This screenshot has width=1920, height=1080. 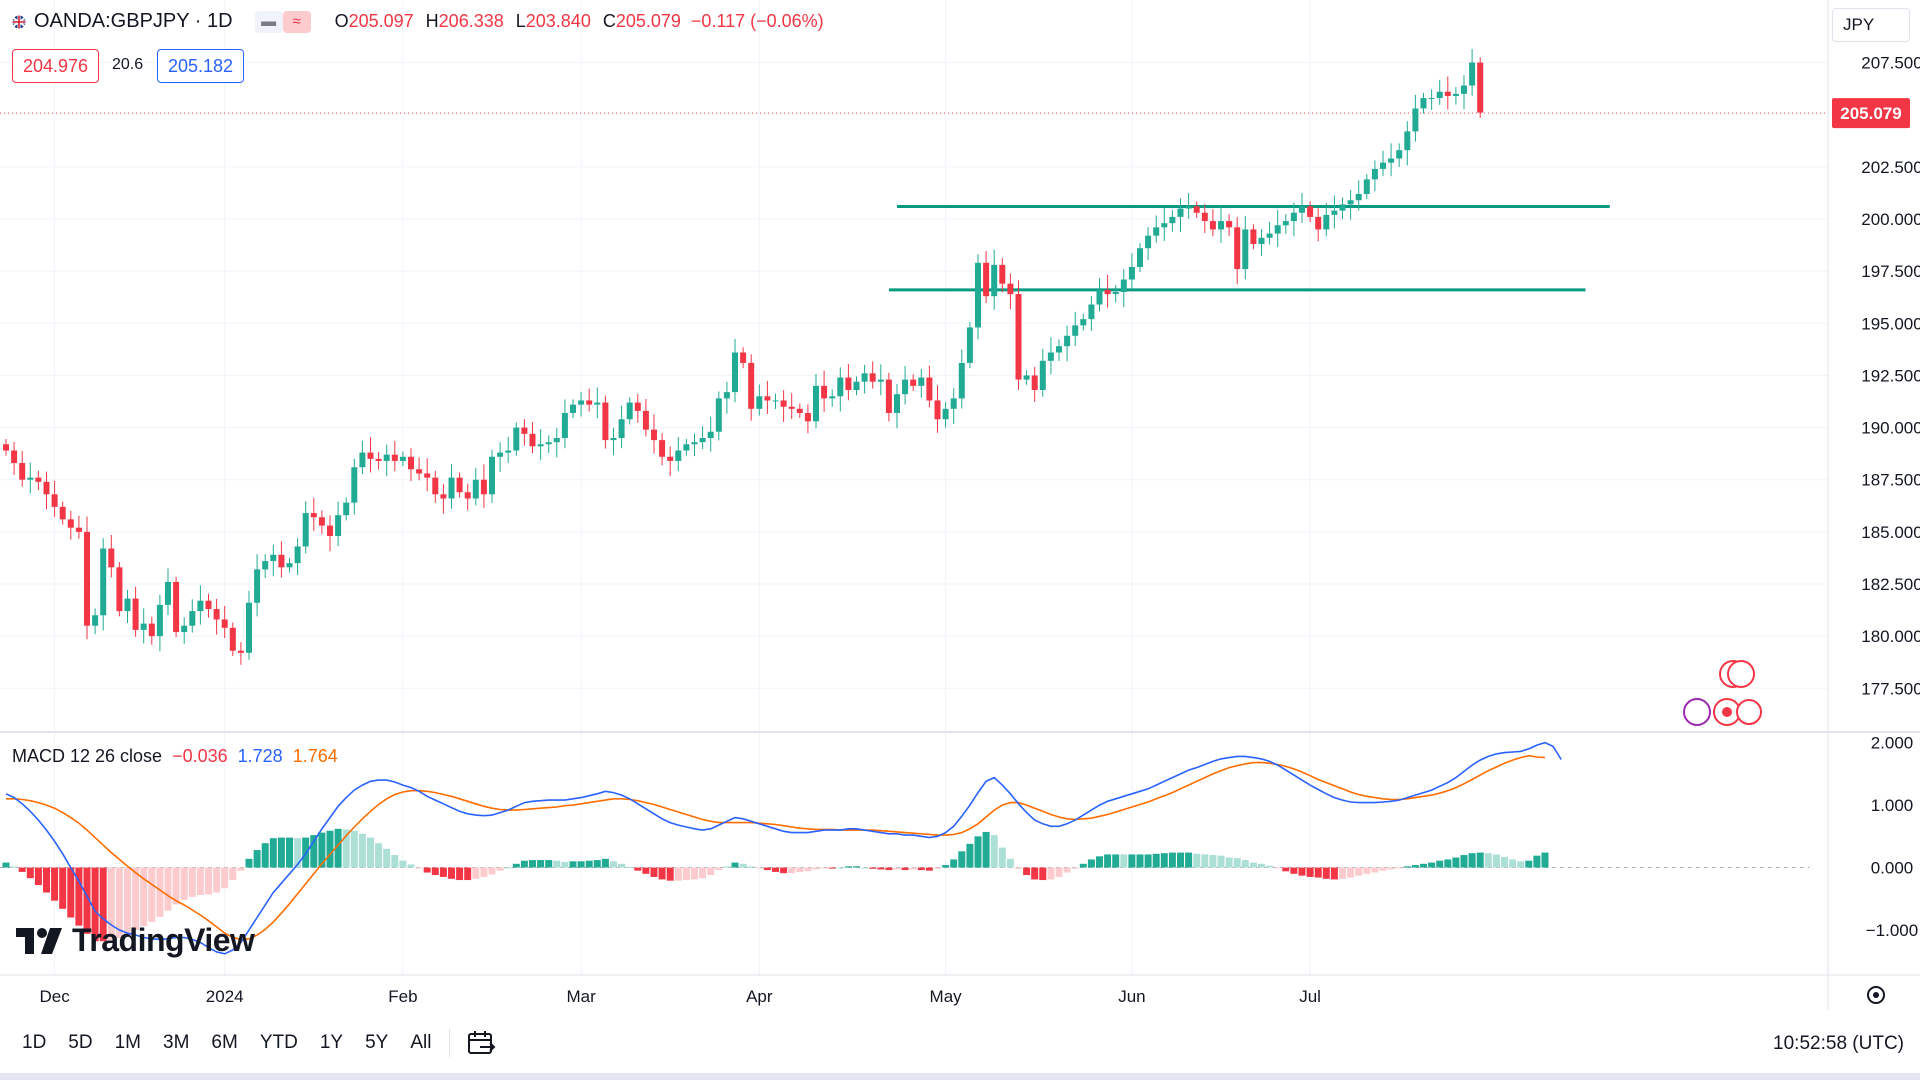 What do you see at coordinates (278, 1042) in the screenshot?
I see `range-ytd: YTD` at bounding box center [278, 1042].